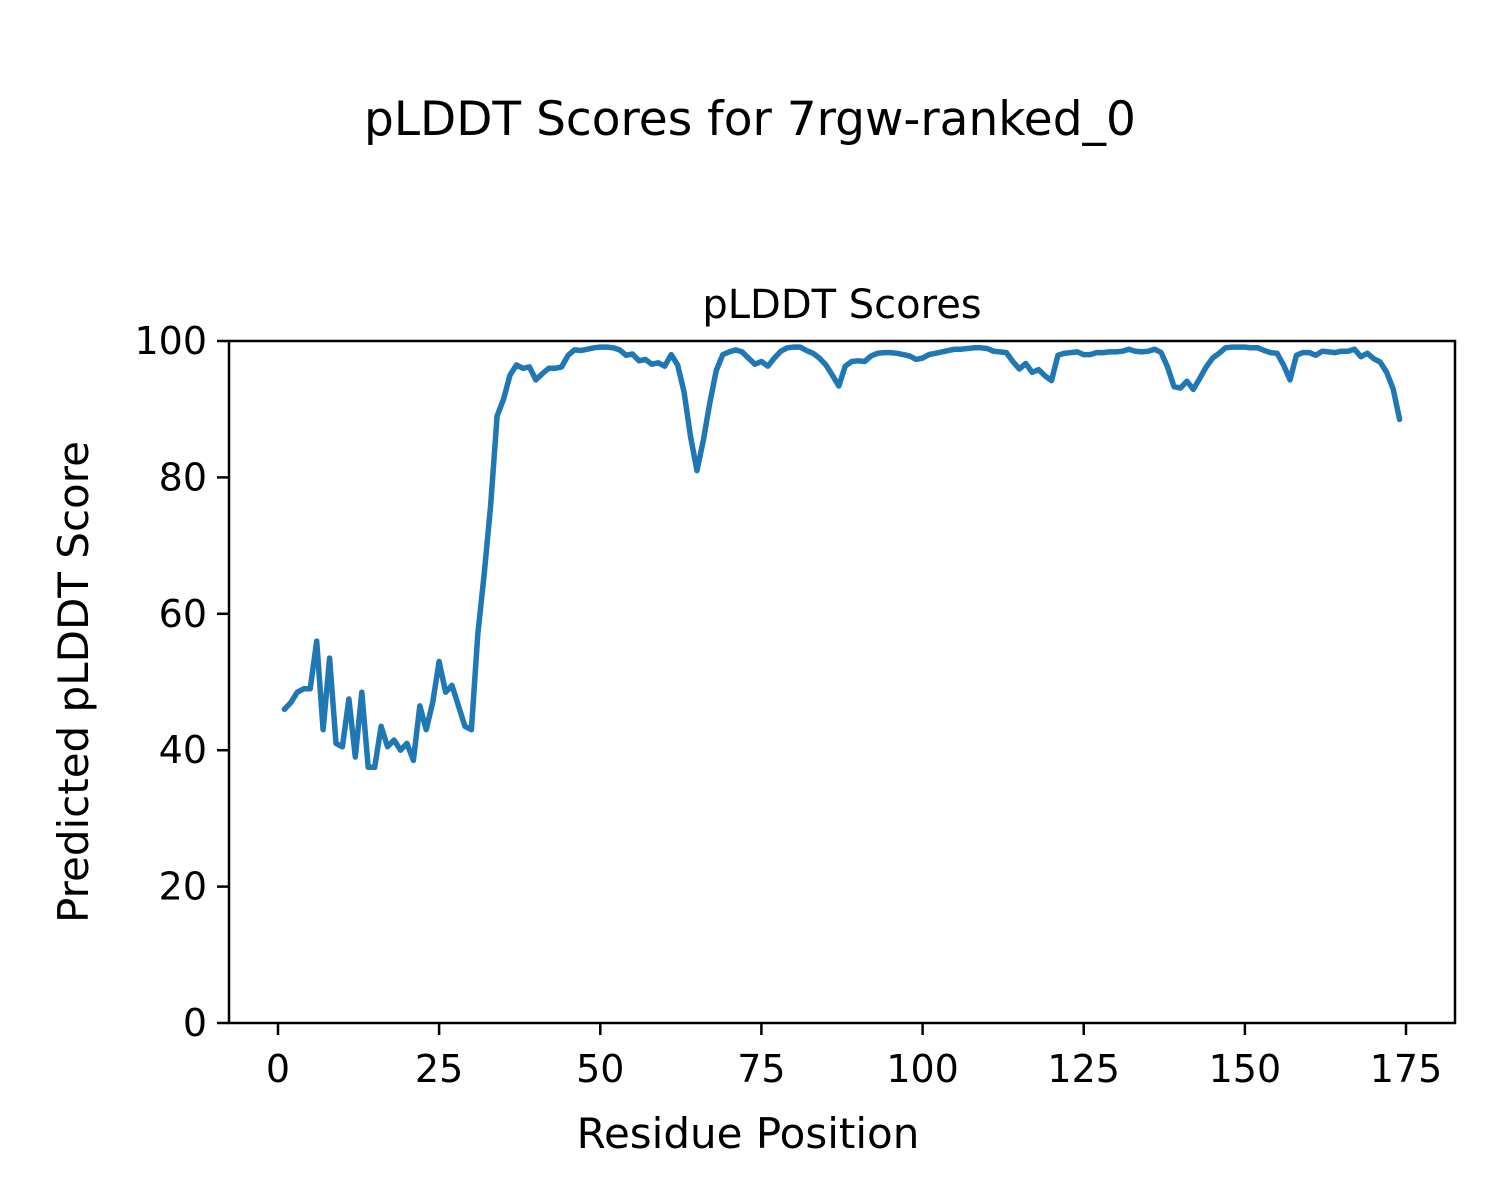  I want to click on y-tick-label: 80, so click(183, 477).